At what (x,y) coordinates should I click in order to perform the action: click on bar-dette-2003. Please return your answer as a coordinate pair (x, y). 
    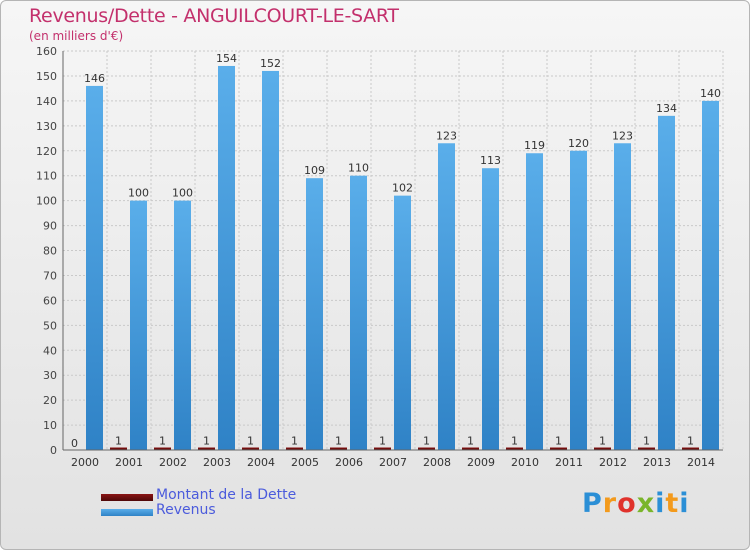
    Looking at the image, I should click on (206, 448).